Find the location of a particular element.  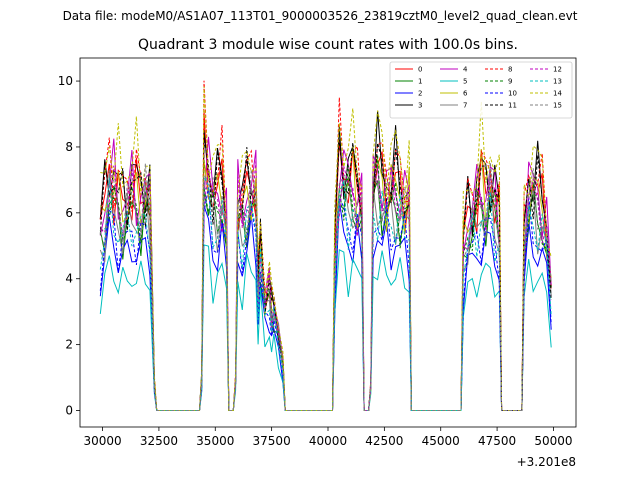

x-tick-label: 50000 is located at coordinates (553, 441).